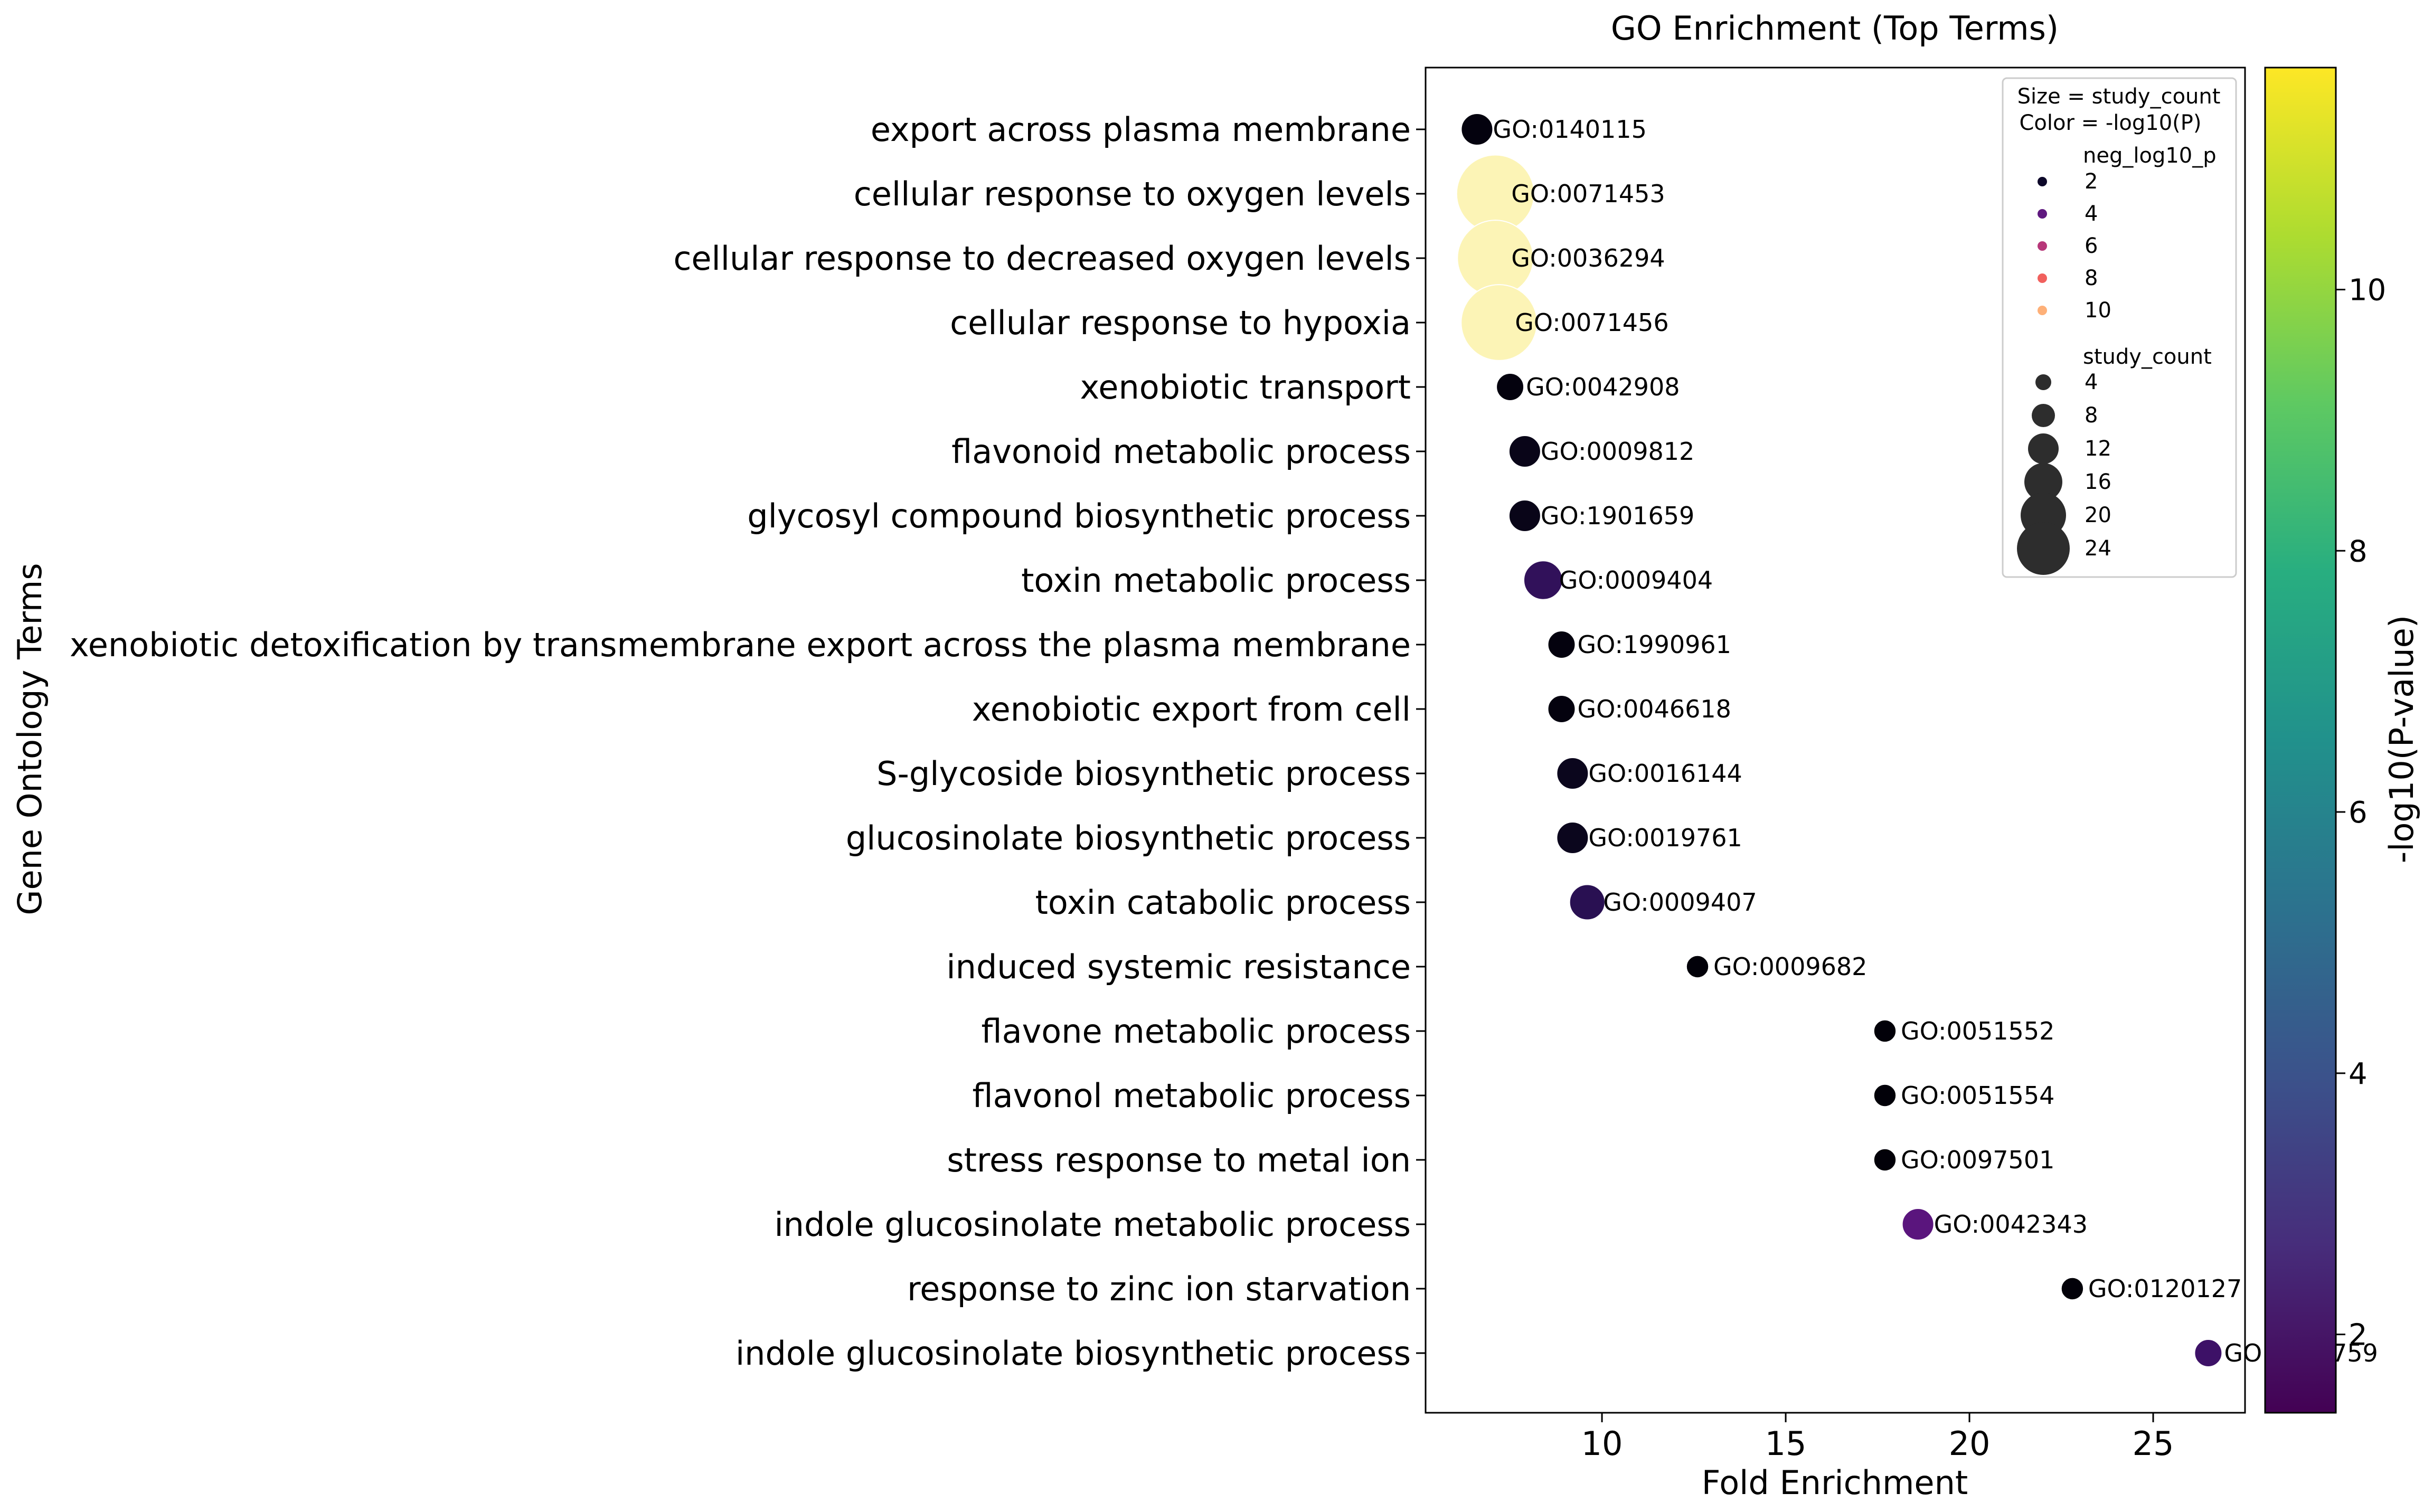 The width and height of the screenshot is (2433, 1512). I want to click on colorbar-tick-label: 6, so click(2358, 813).